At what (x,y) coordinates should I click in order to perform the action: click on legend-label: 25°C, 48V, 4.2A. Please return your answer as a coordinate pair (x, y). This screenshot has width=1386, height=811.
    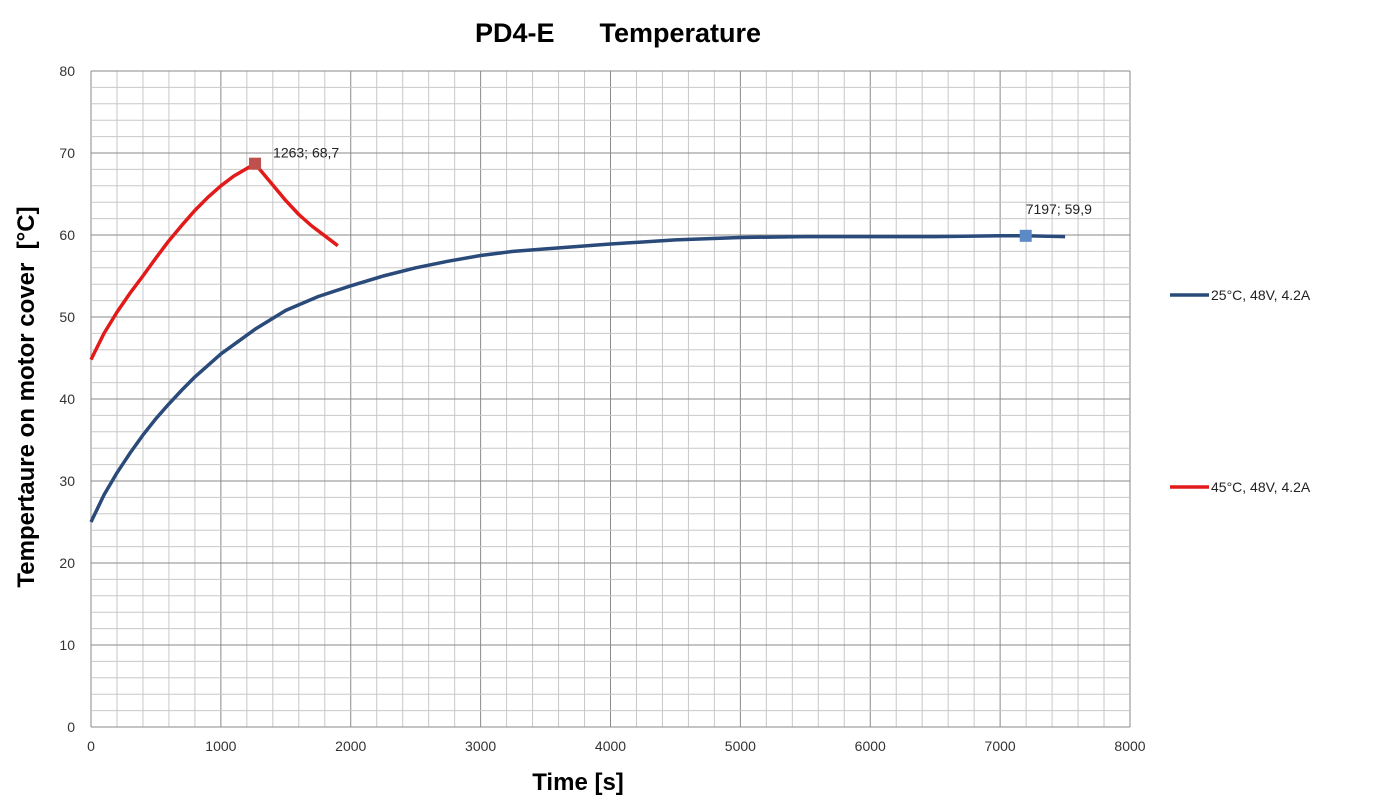
    Looking at the image, I should click on (1261, 295).